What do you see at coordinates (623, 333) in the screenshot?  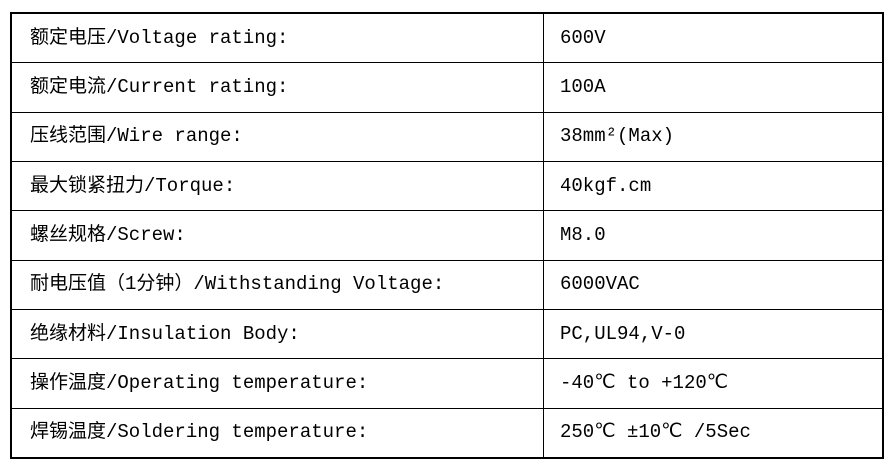 I see `spec-value: PC,UL94,V-0` at bounding box center [623, 333].